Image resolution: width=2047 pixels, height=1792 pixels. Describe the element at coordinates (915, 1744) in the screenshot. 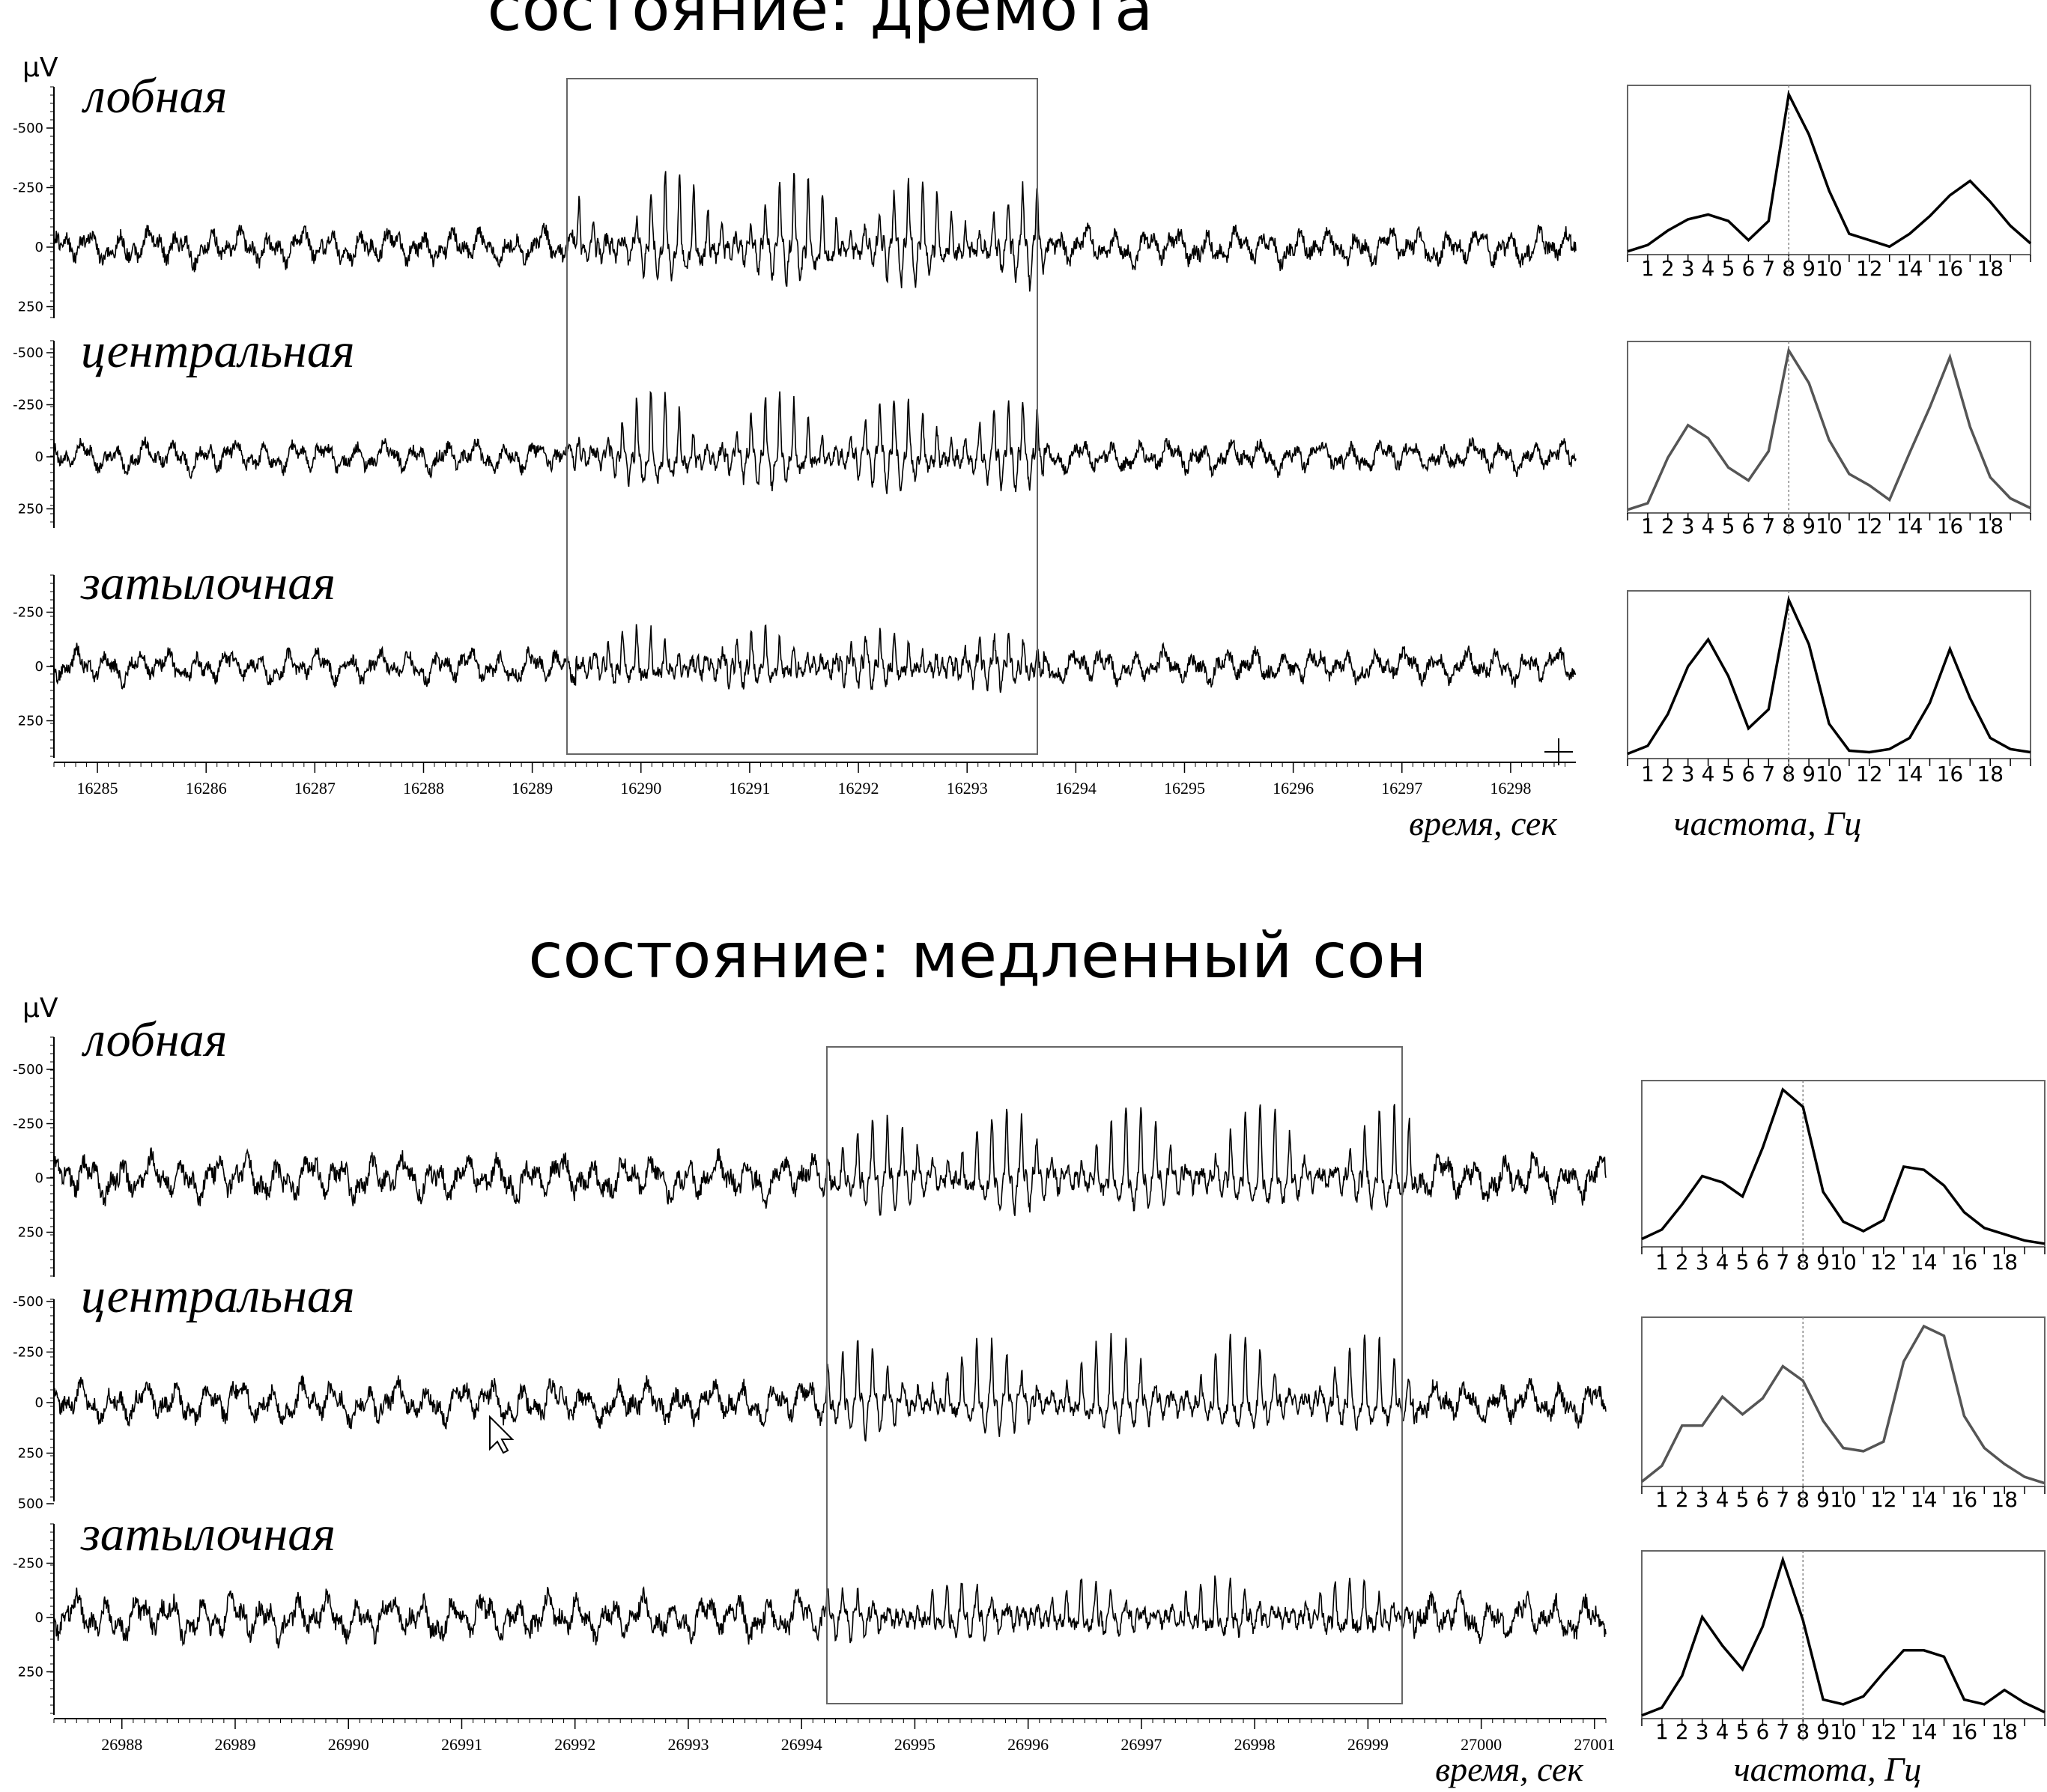

I see `x-tick-label: 26995` at that location.